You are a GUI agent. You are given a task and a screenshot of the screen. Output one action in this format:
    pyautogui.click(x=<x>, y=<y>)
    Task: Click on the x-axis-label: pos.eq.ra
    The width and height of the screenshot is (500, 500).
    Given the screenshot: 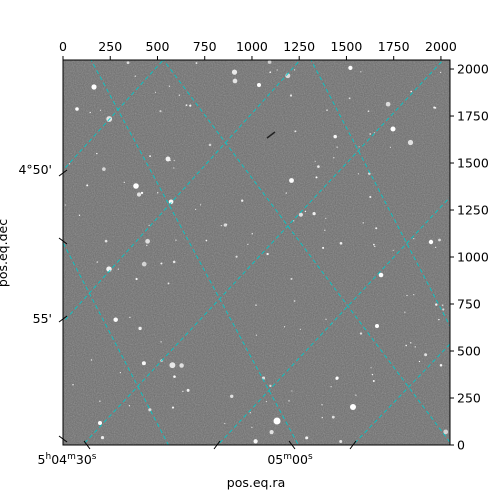 What is the action you would take?
    pyautogui.click(x=256, y=482)
    